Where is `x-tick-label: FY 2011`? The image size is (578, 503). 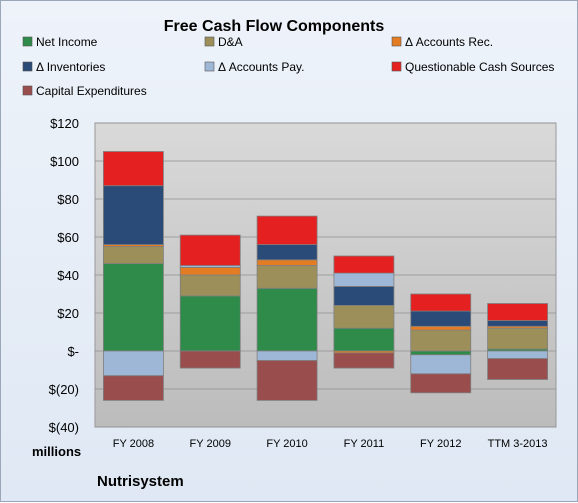
x-tick-label: FY 2011 is located at coordinates (364, 444).